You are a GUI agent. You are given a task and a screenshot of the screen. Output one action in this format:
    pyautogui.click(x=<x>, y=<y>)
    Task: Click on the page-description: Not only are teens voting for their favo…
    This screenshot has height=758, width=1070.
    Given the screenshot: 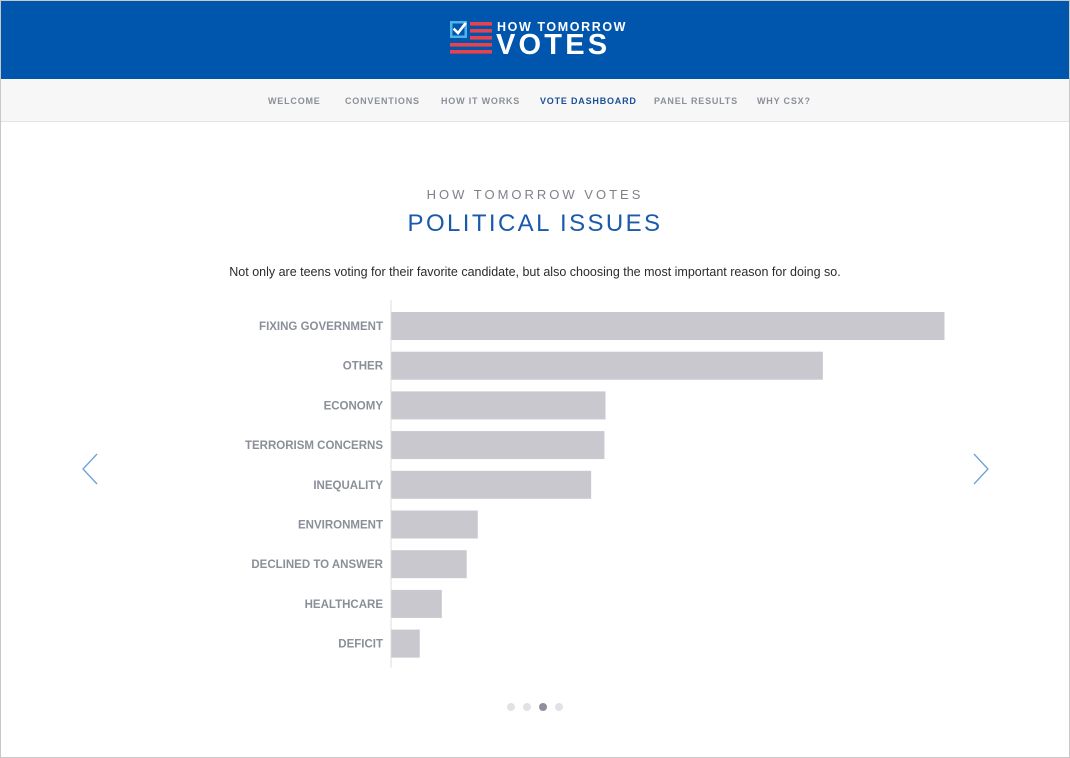 What is the action you would take?
    pyautogui.click(x=535, y=272)
    